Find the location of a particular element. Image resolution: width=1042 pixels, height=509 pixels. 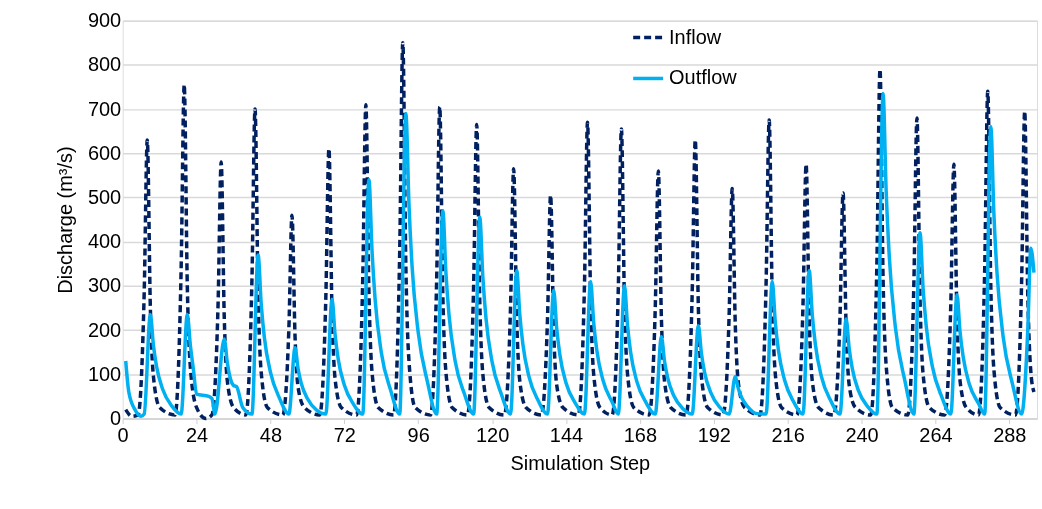

x-tick-label: 96 is located at coordinates (418, 434).